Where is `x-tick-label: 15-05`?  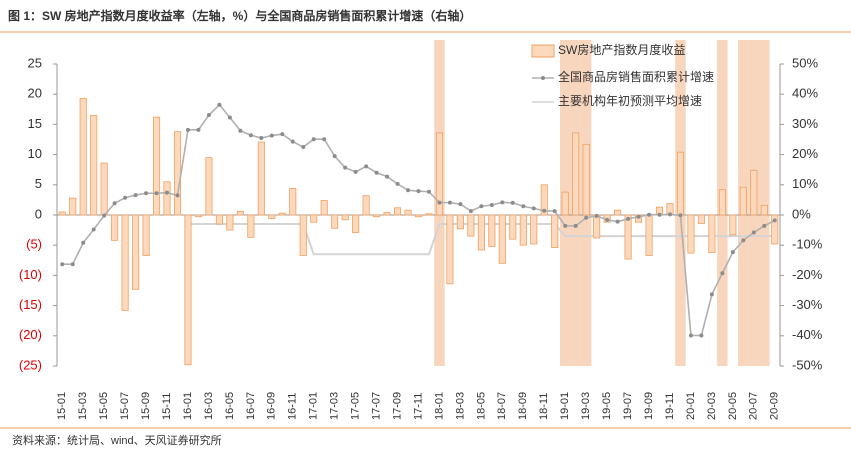 x-tick-label: 15-05 is located at coordinates (104, 406).